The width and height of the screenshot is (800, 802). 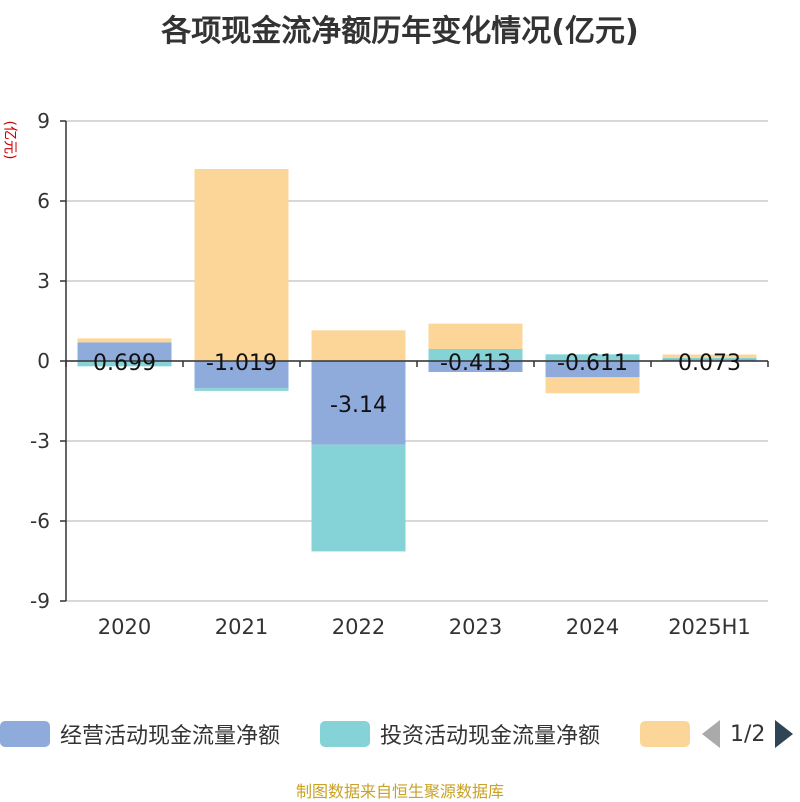 What do you see at coordinates (43, 121) in the screenshot?
I see `y-tick-label: 9` at bounding box center [43, 121].